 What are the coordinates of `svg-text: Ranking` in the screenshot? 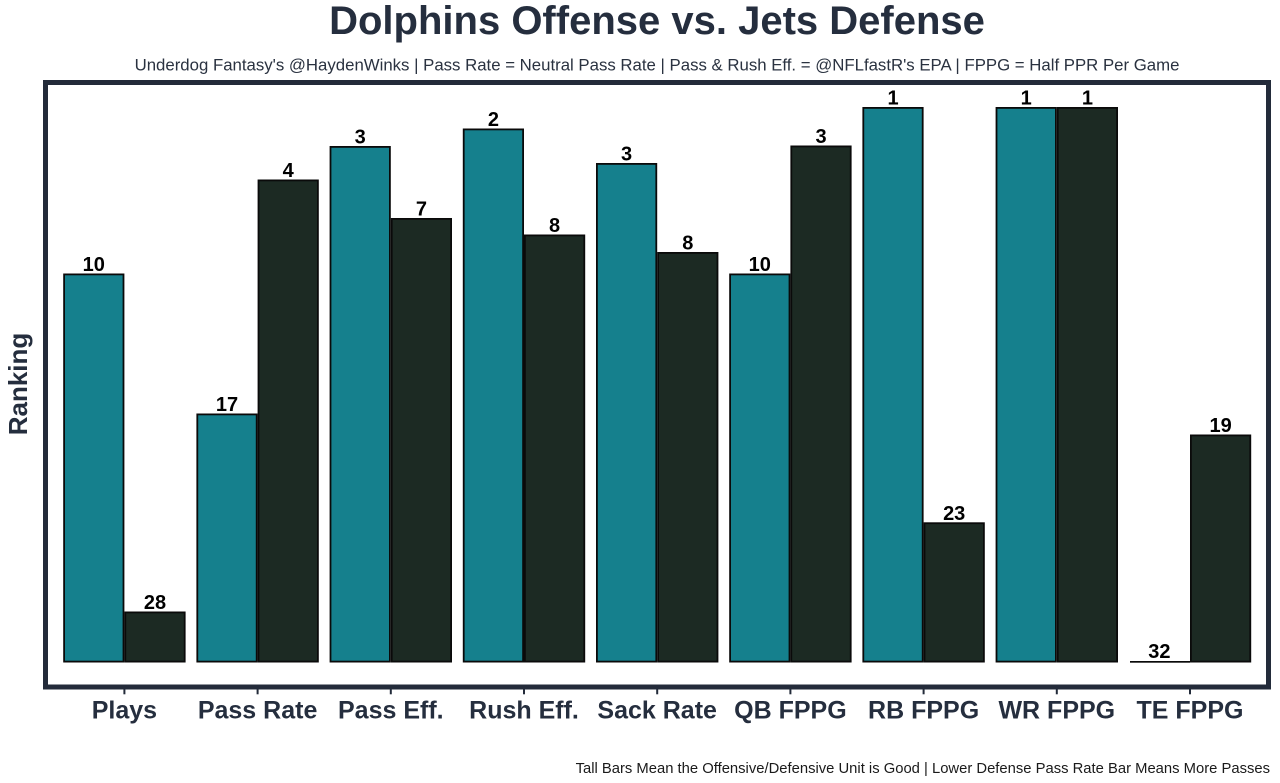 It's located at (18, 384).